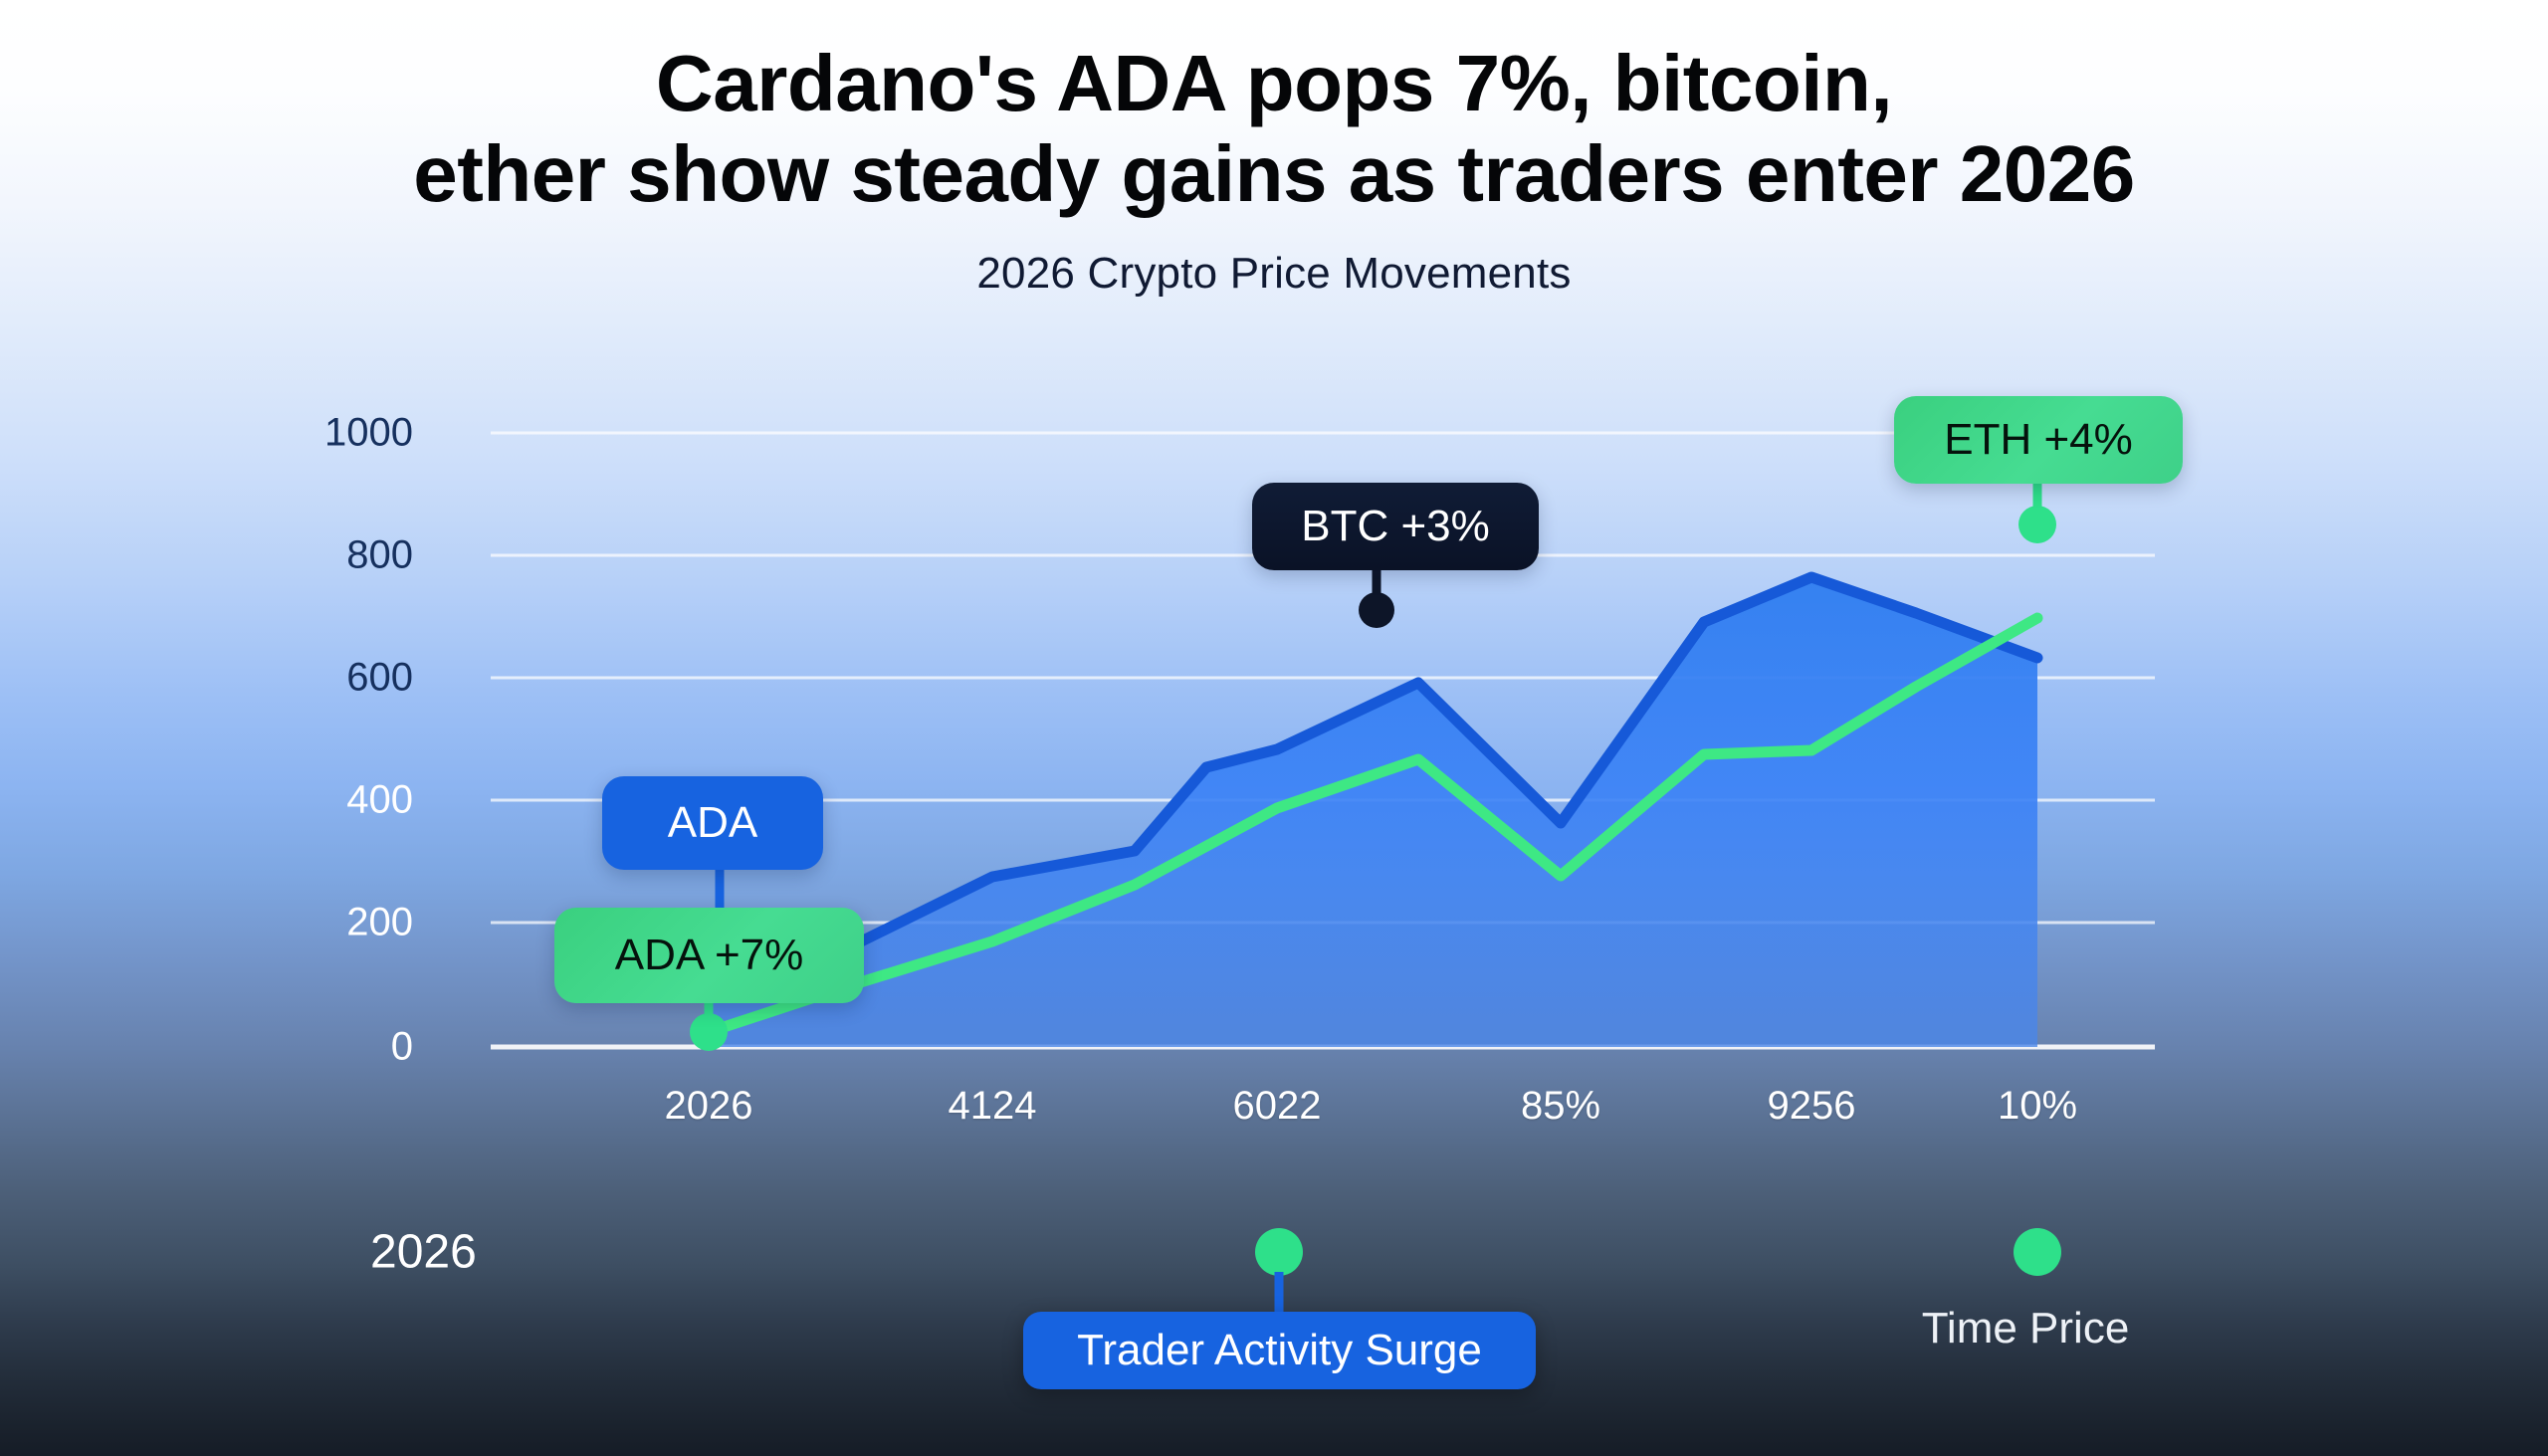 The image size is (2548, 1456). What do you see at coordinates (992, 1106) in the screenshot?
I see `x-tick-2: 4124` at bounding box center [992, 1106].